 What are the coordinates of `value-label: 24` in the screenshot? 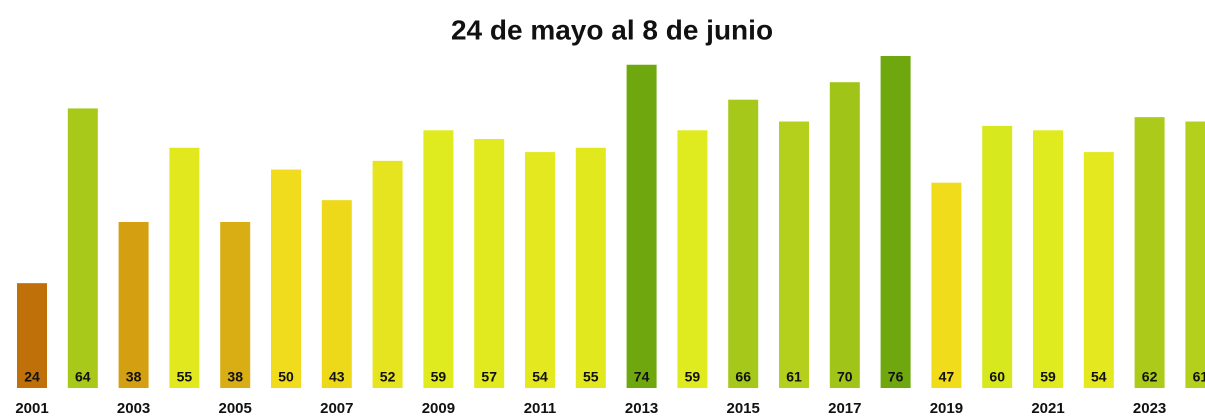 It's located at (32, 377).